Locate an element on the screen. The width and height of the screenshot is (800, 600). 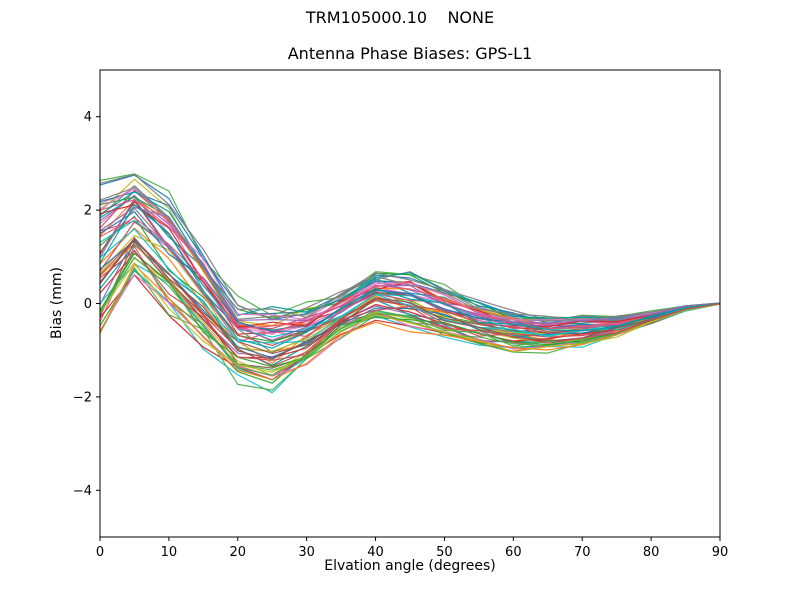
y-tick-label: 0 is located at coordinates (88, 304).